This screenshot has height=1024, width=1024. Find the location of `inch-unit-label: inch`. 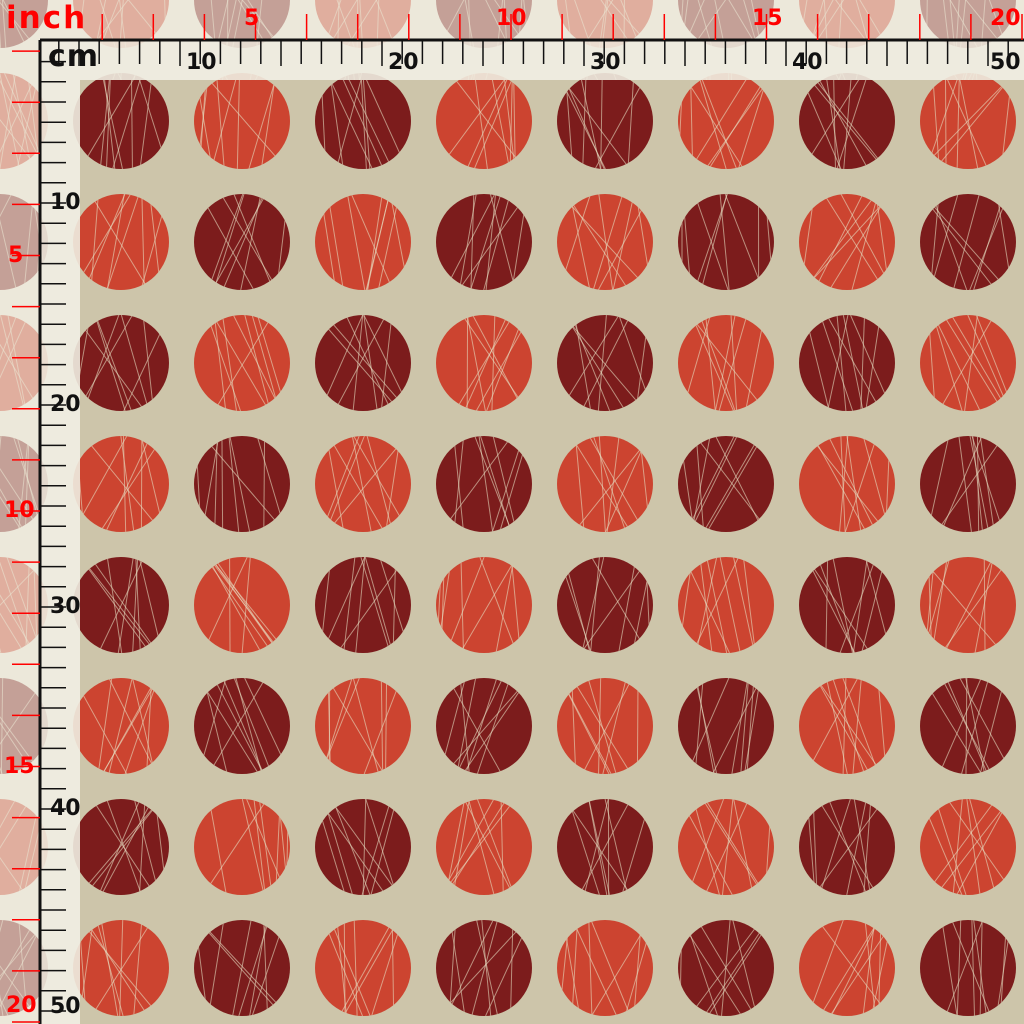

inch-unit-label: inch is located at coordinates (47, 18).